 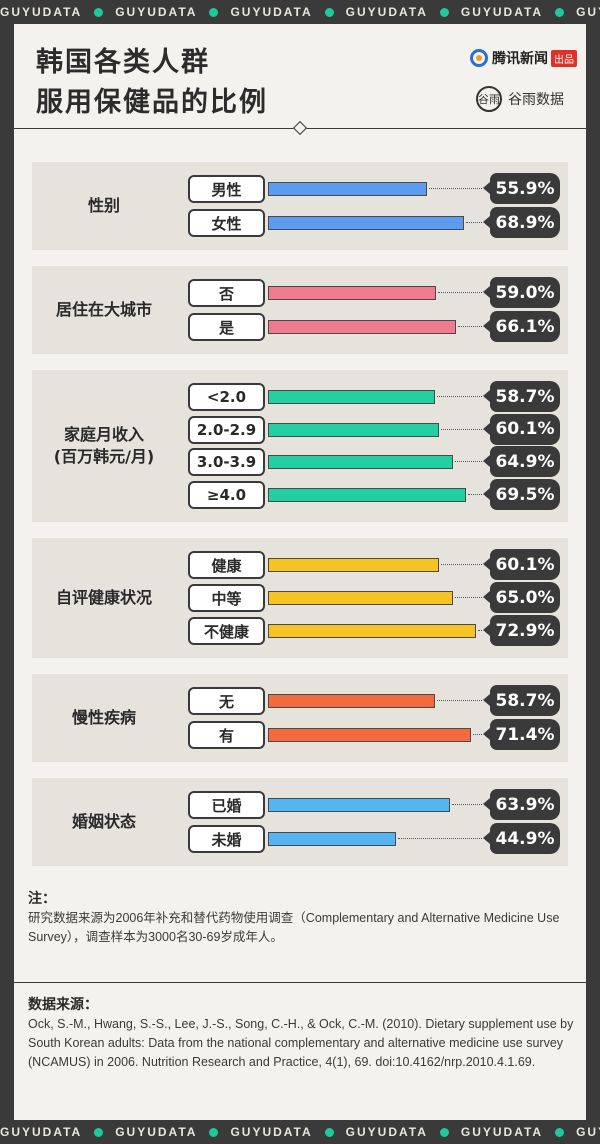 What do you see at coordinates (300, 76) in the screenshot?
I see `title-area: 韩国各类人群 服用保健品的比例 腾讯新闻 出品 谷雨 谷雨数据` at bounding box center [300, 76].